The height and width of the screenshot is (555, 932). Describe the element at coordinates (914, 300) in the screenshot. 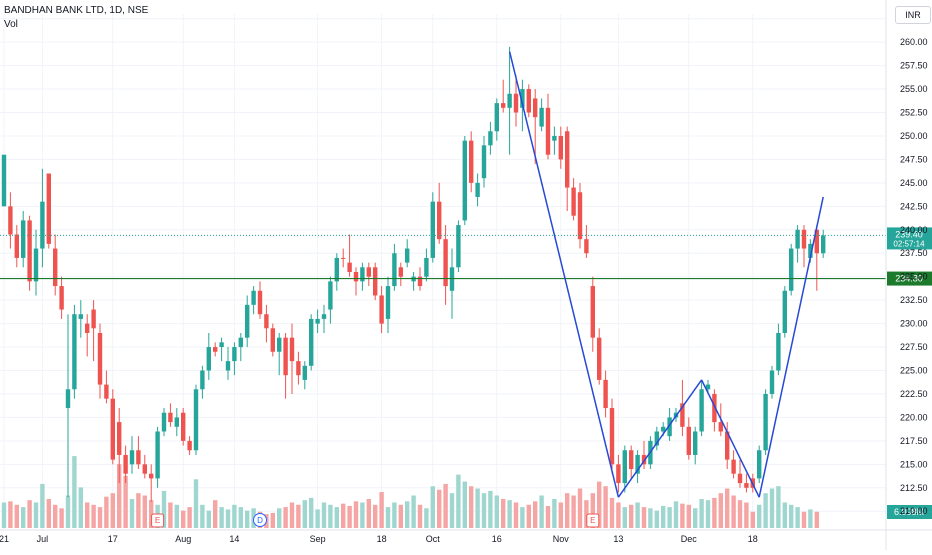

I see `y-tick-label: 232.50` at that location.